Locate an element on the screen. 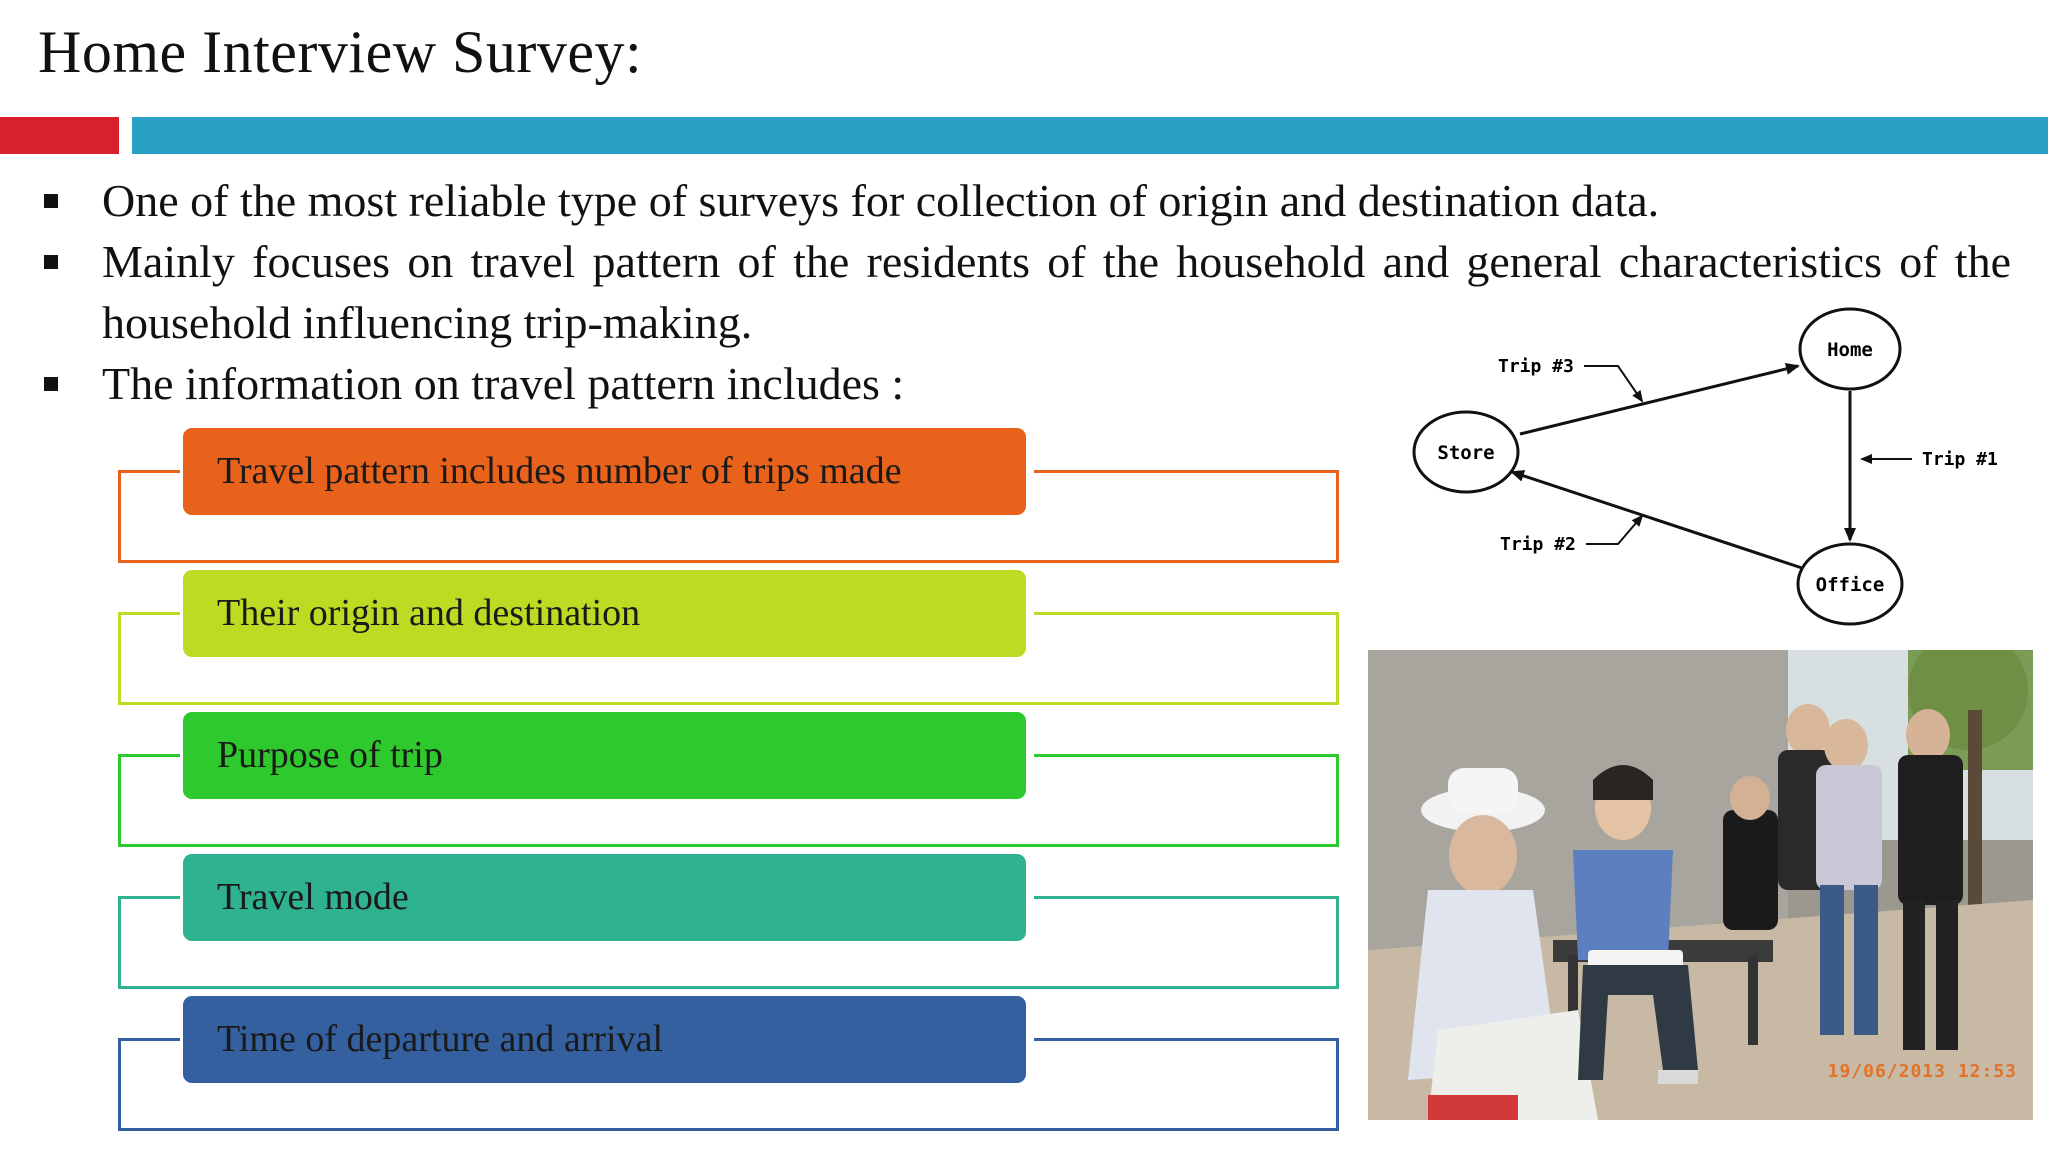 The image size is (2048, 1152). interview-photo-illustration is located at coordinates (1700, 885).